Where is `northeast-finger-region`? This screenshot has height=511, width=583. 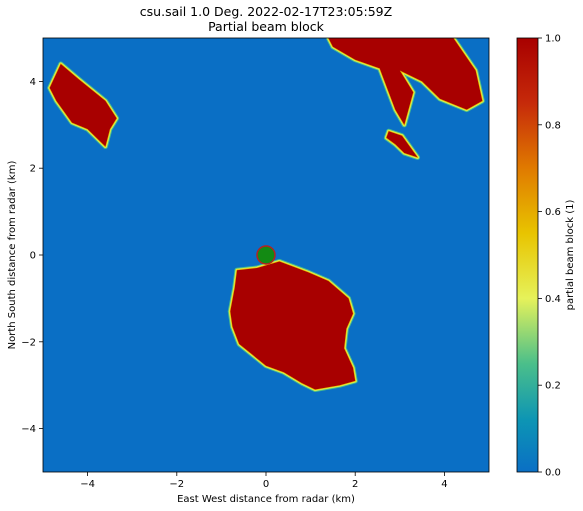 northeast-finger-region is located at coordinates (402, 144).